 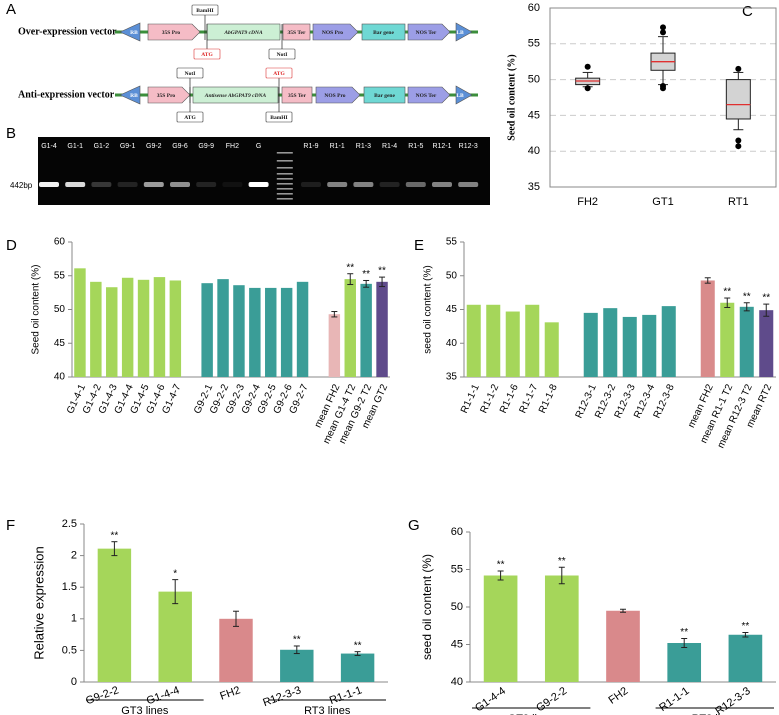 What do you see at coordinates (415, 146) in the screenshot?
I see `lane-label: R1-5` at bounding box center [415, 146].